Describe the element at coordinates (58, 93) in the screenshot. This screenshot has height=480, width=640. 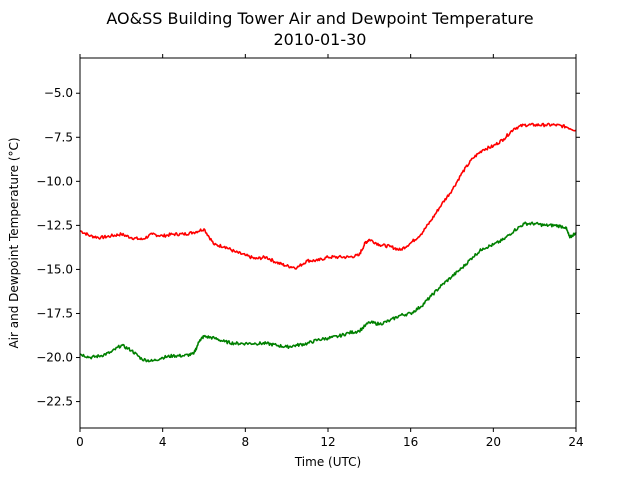
I see `y-tick-label: −5.0` at that location.